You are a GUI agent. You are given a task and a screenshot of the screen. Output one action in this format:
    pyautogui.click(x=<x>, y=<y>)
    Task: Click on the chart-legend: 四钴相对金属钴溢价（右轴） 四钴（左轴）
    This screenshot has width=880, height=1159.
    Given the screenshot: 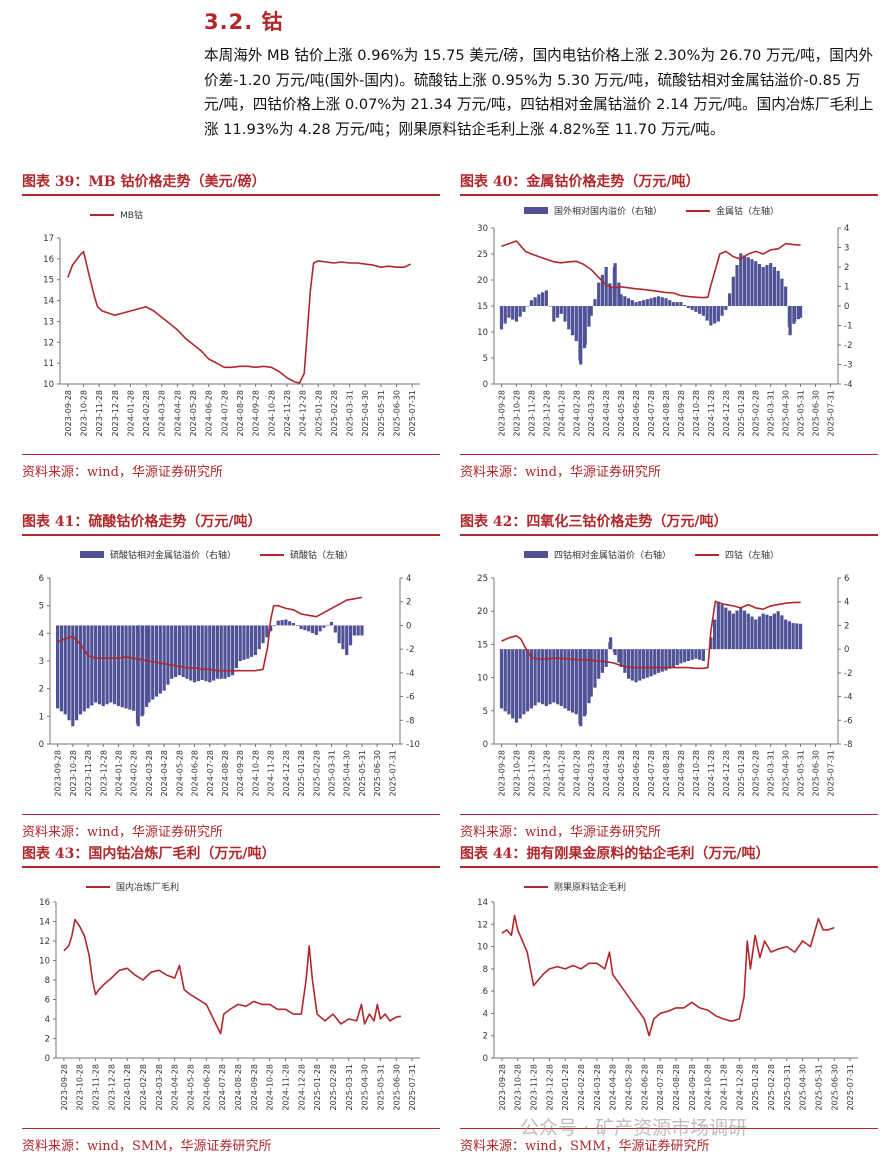 What is the action you would take?
    pyautogui.click(x=651, y=554)
    